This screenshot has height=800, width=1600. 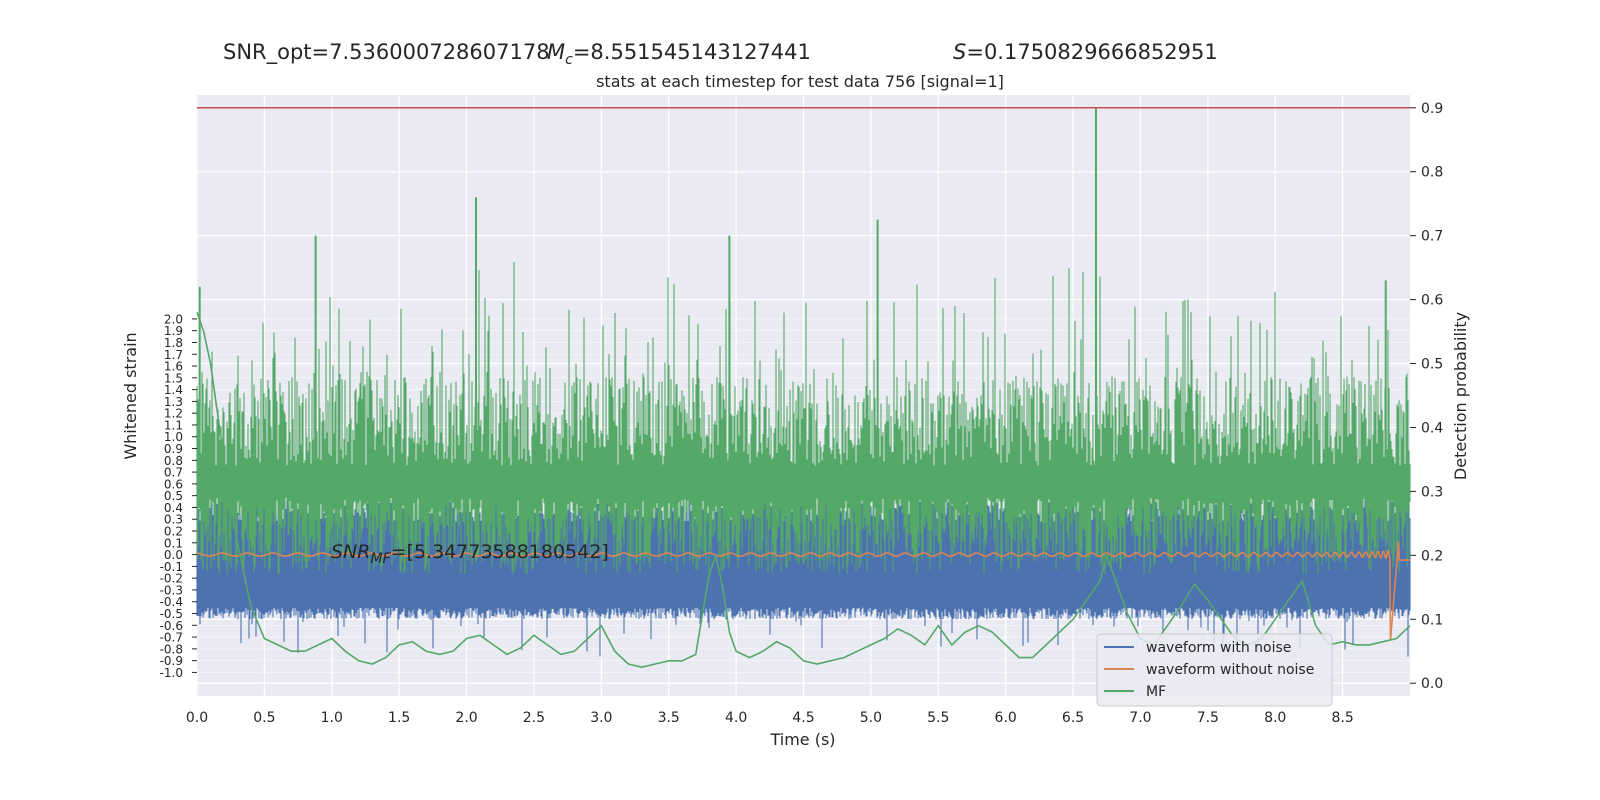 What do you see at coordinates (1460, 396) in the screenshot?
I see `right-axis-label: Detection probability` at bounding box center [1460, 396].